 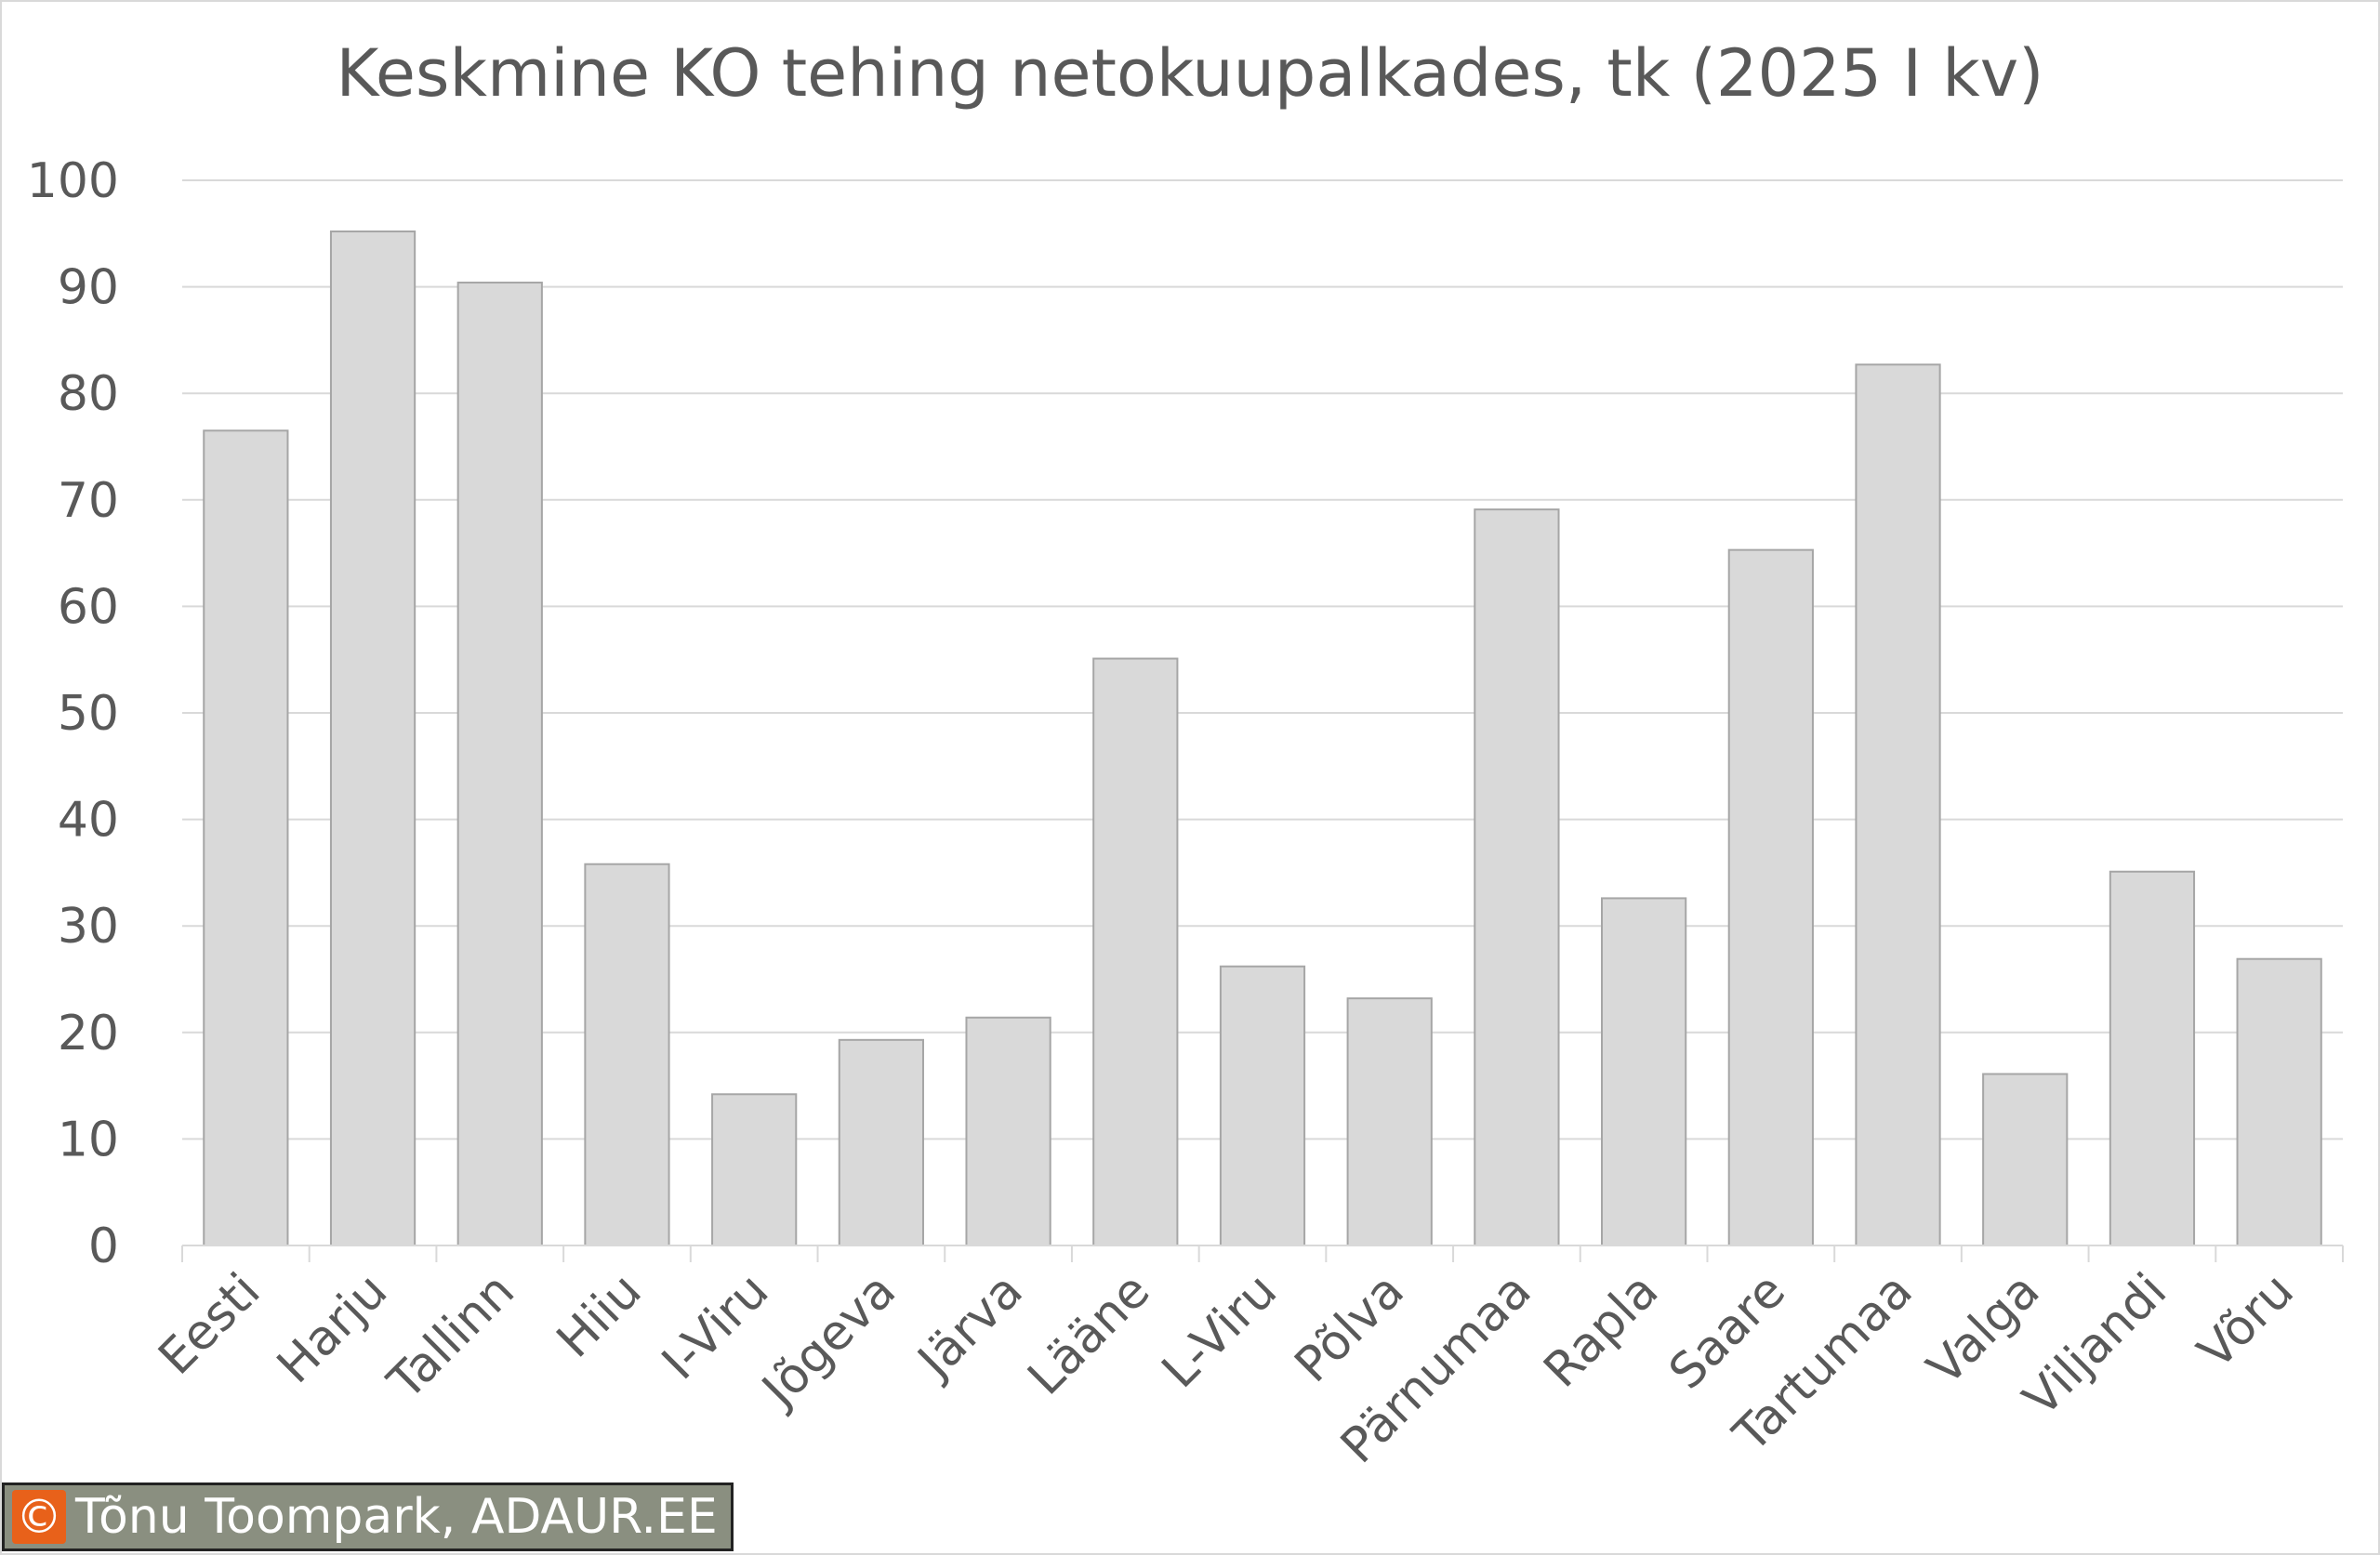 I want to click on bar-viljandi, so click(x=2152, y=1058).